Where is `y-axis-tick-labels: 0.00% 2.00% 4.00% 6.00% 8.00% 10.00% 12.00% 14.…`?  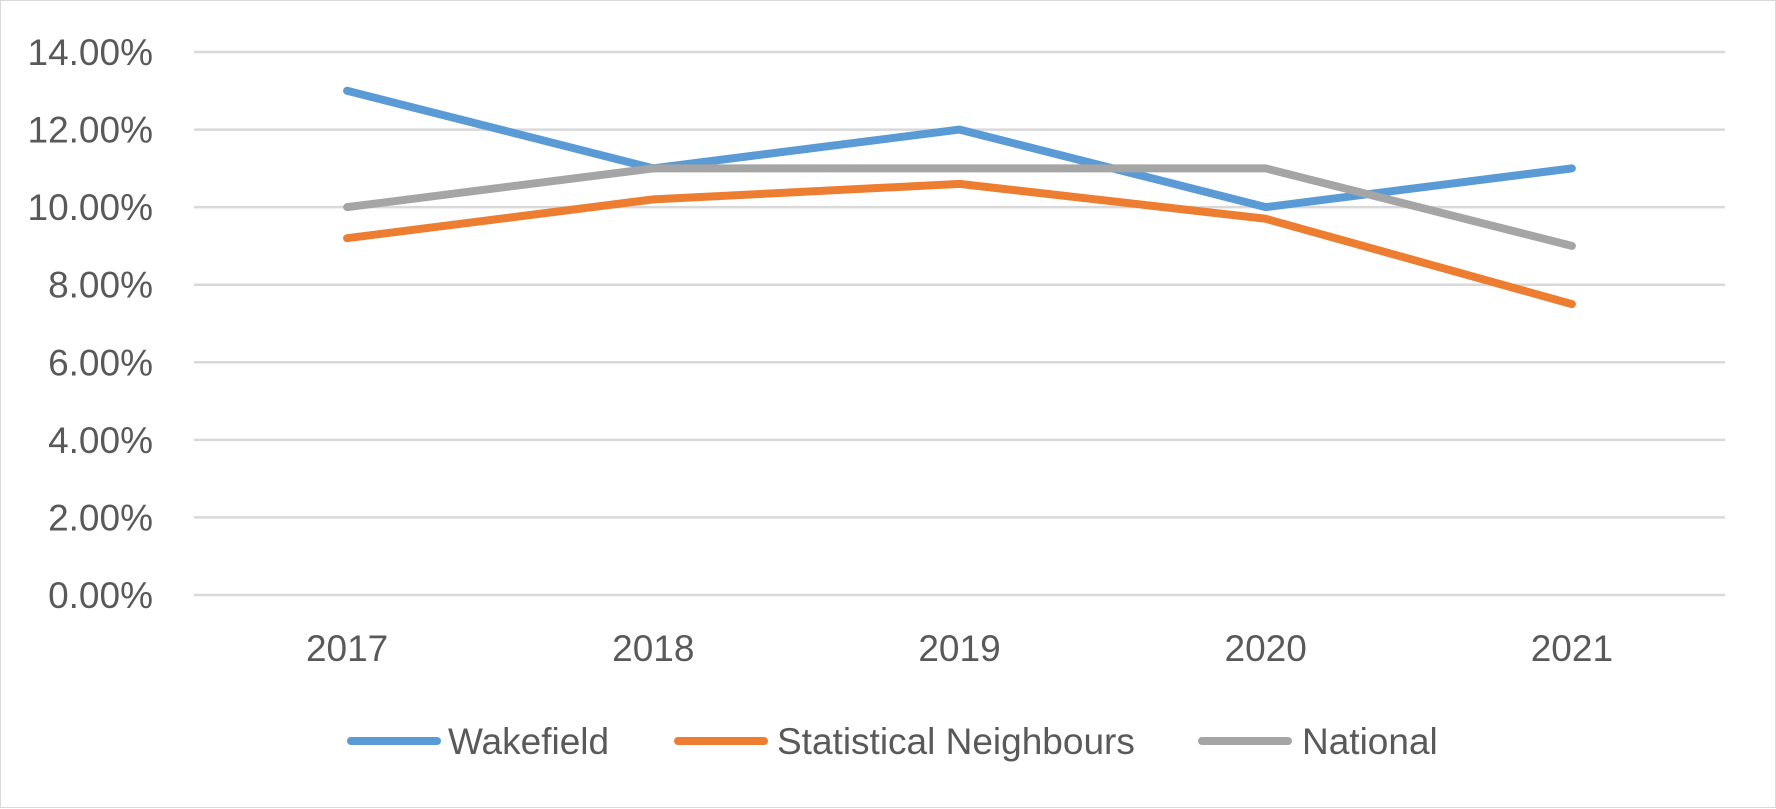
y-axis-tick-labels: 0.00% 2.00% 4.00% 6.00% 8.00% 10.00% 12.00% 14.… is located at coordinates (91, 324).